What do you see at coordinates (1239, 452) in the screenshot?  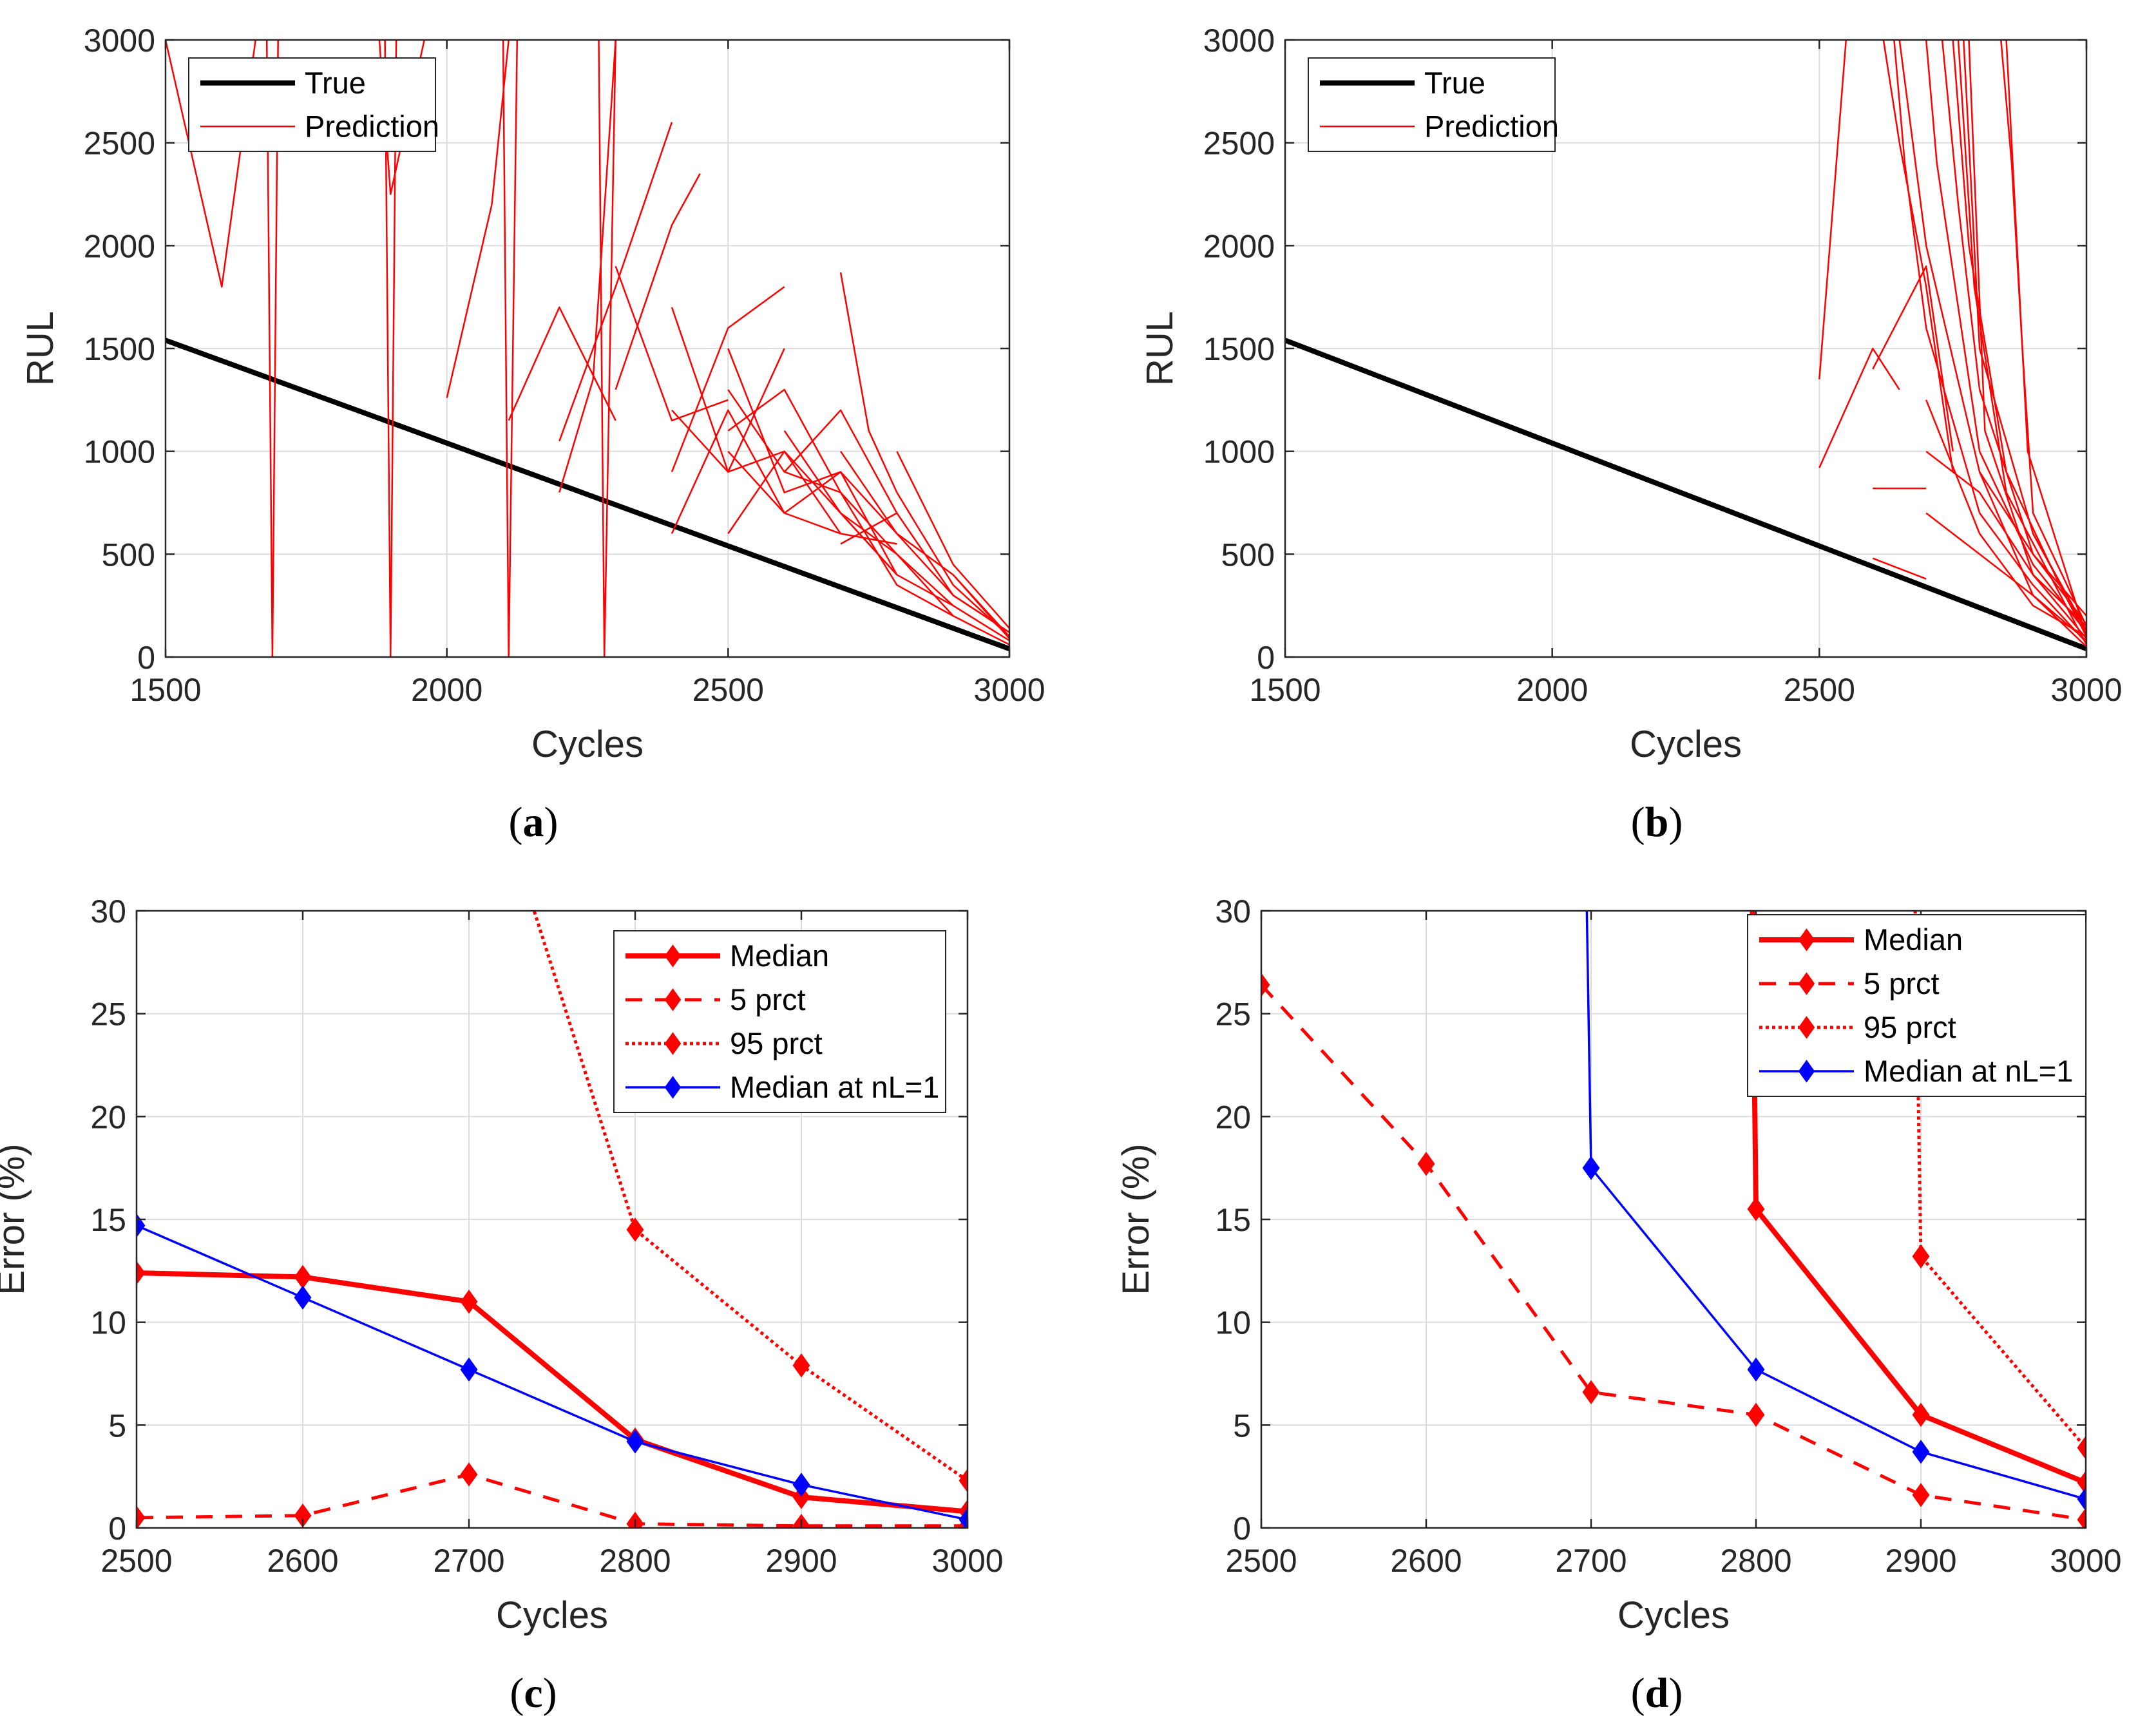 I see `y-tick-label: 1000` at bounding box center [1239, 452].